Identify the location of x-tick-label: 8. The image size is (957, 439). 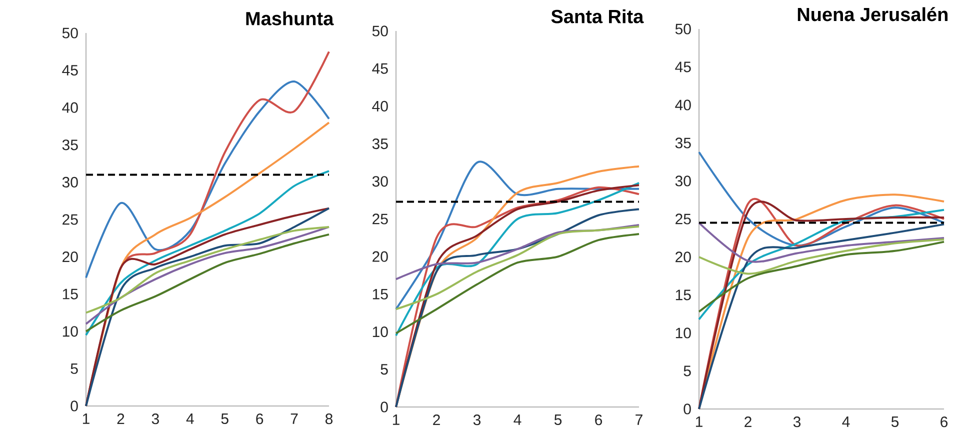
(329, 419).